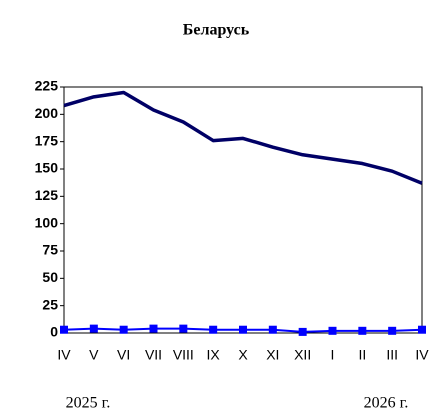 This screenshot has width=432, height=415. Describe the element at coordinates (386, 403) in the screenshot. I see `annotation: 2026 г.` at that location.